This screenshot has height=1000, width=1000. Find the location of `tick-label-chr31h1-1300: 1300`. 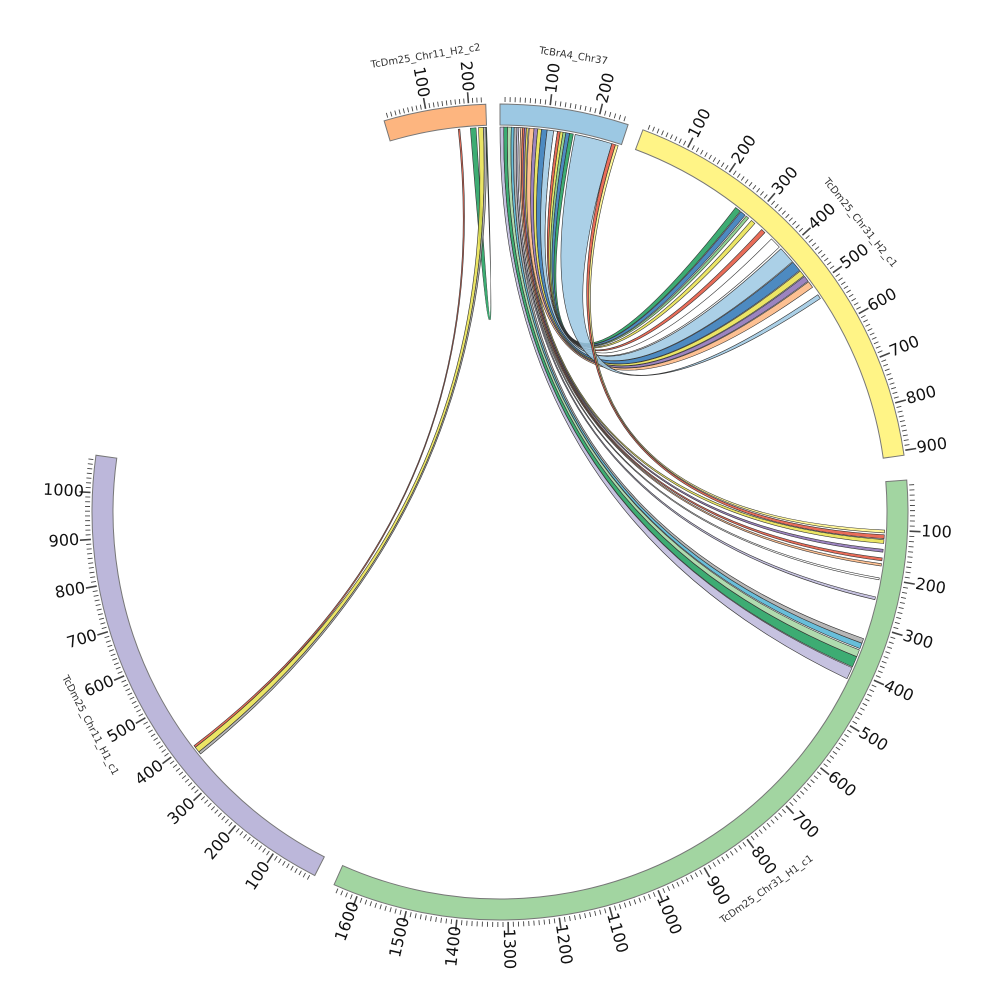

tick-label-chr31h1-1300: 1300 is located at coordinates (510, 948).